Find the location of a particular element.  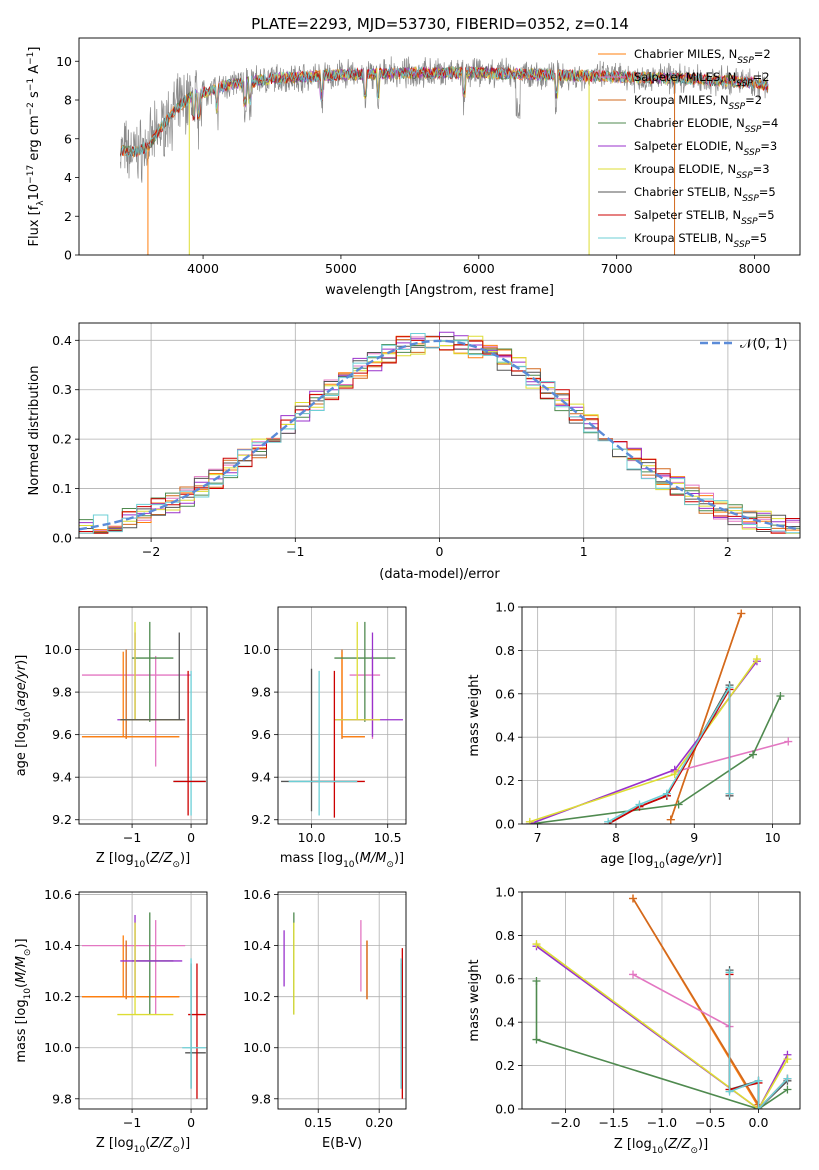

legend-entry: Kroupa ELODIE, NSSP=3 is located at coordinates (702, 171).